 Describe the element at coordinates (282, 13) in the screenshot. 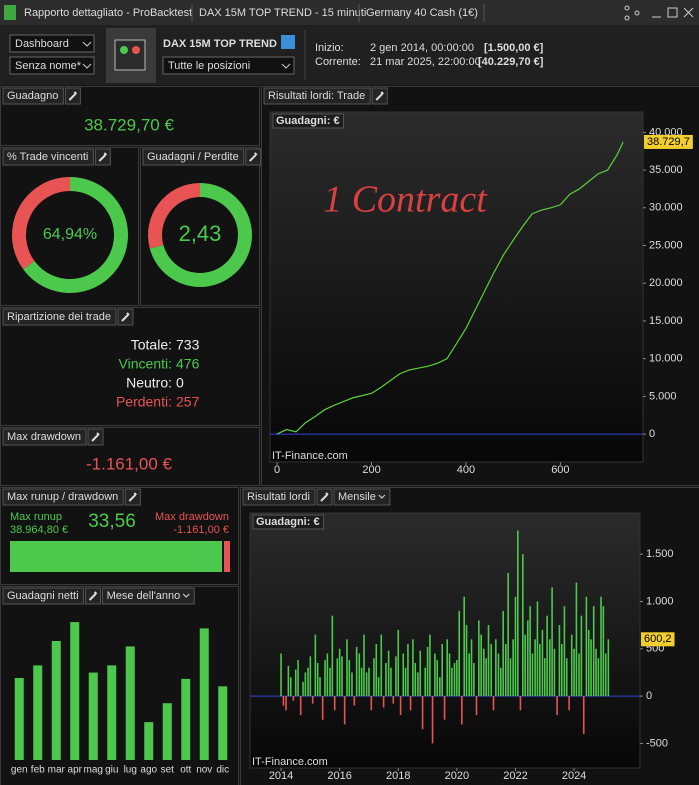

I see `tab: DAX 15M TOP TREND - 15 minuti` at that location.